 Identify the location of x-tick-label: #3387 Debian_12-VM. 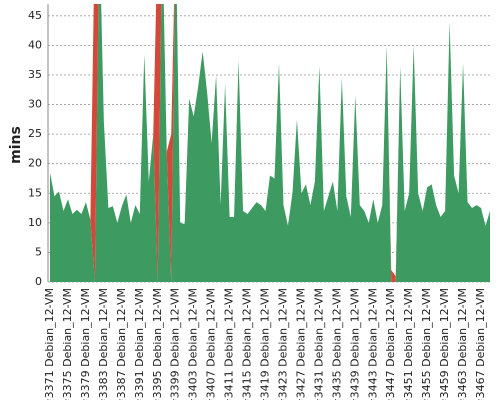
(121, 344).